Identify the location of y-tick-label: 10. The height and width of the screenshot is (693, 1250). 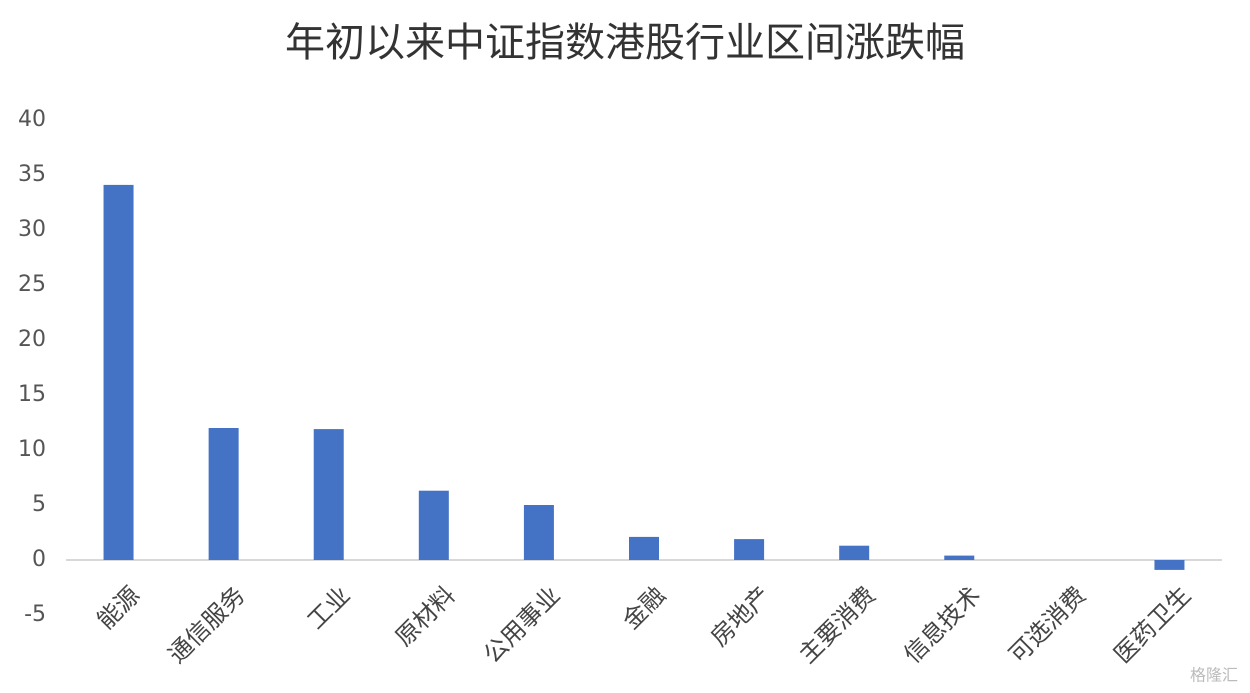
(32, 449).